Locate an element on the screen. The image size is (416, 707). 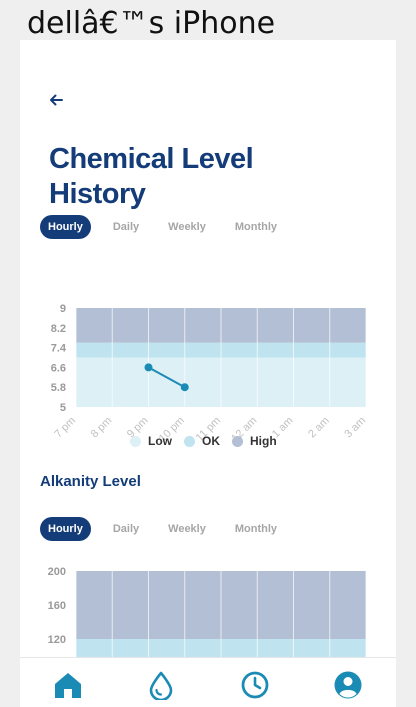
alkalinity-ytick-label: 160 is located at coordinates (57, 606).